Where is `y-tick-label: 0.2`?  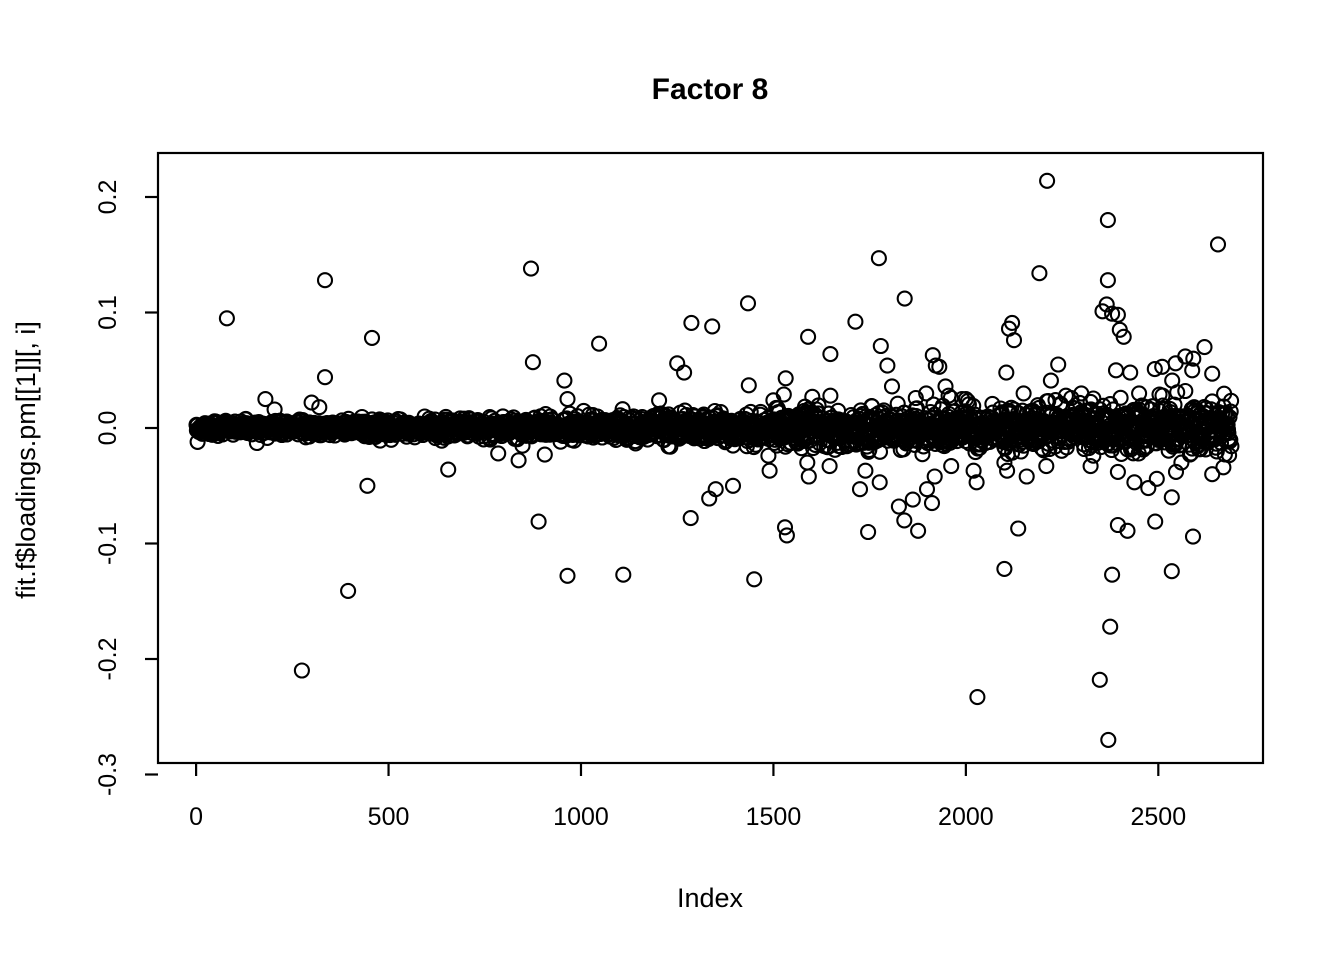
y-tick-label: 0.2 is located at coordinates (108, 197).